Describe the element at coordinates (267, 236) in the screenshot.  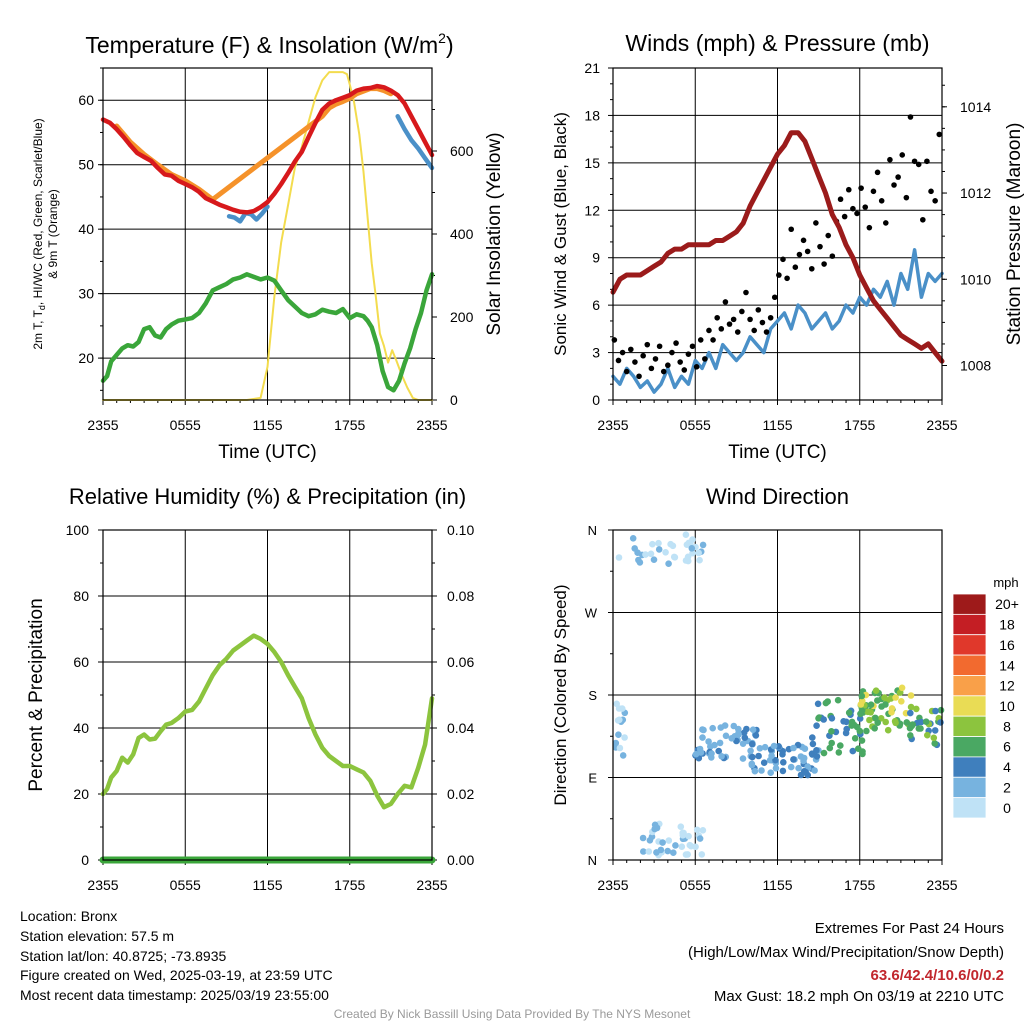
I see `solar-insolation-line` at that location.